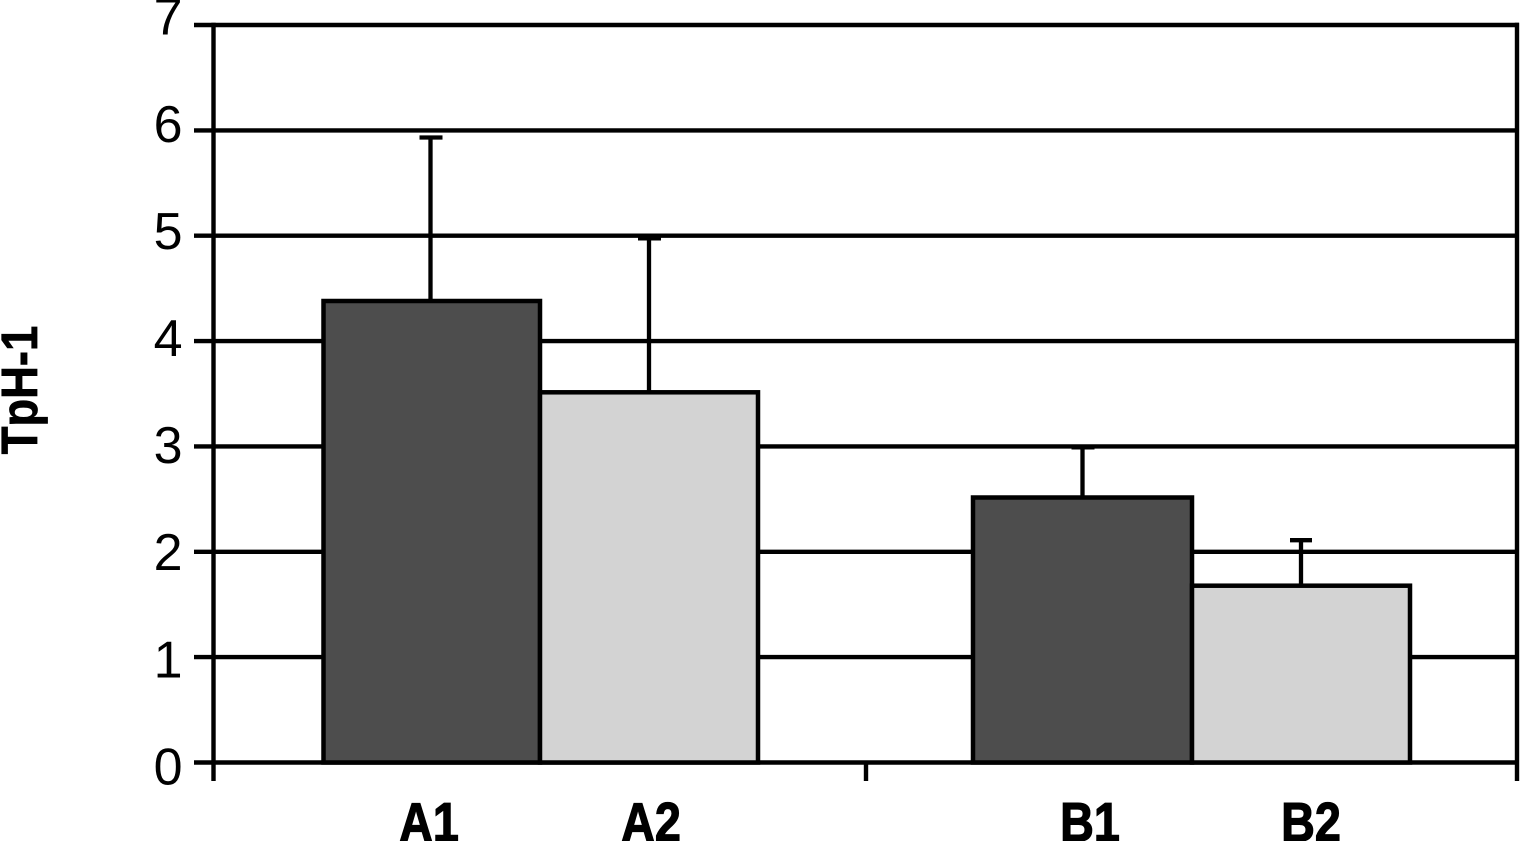  What do you see at coordinates (1090, 816) in the screenshot?
I see `svg-text: B1` at bounding box center [1090, 816].